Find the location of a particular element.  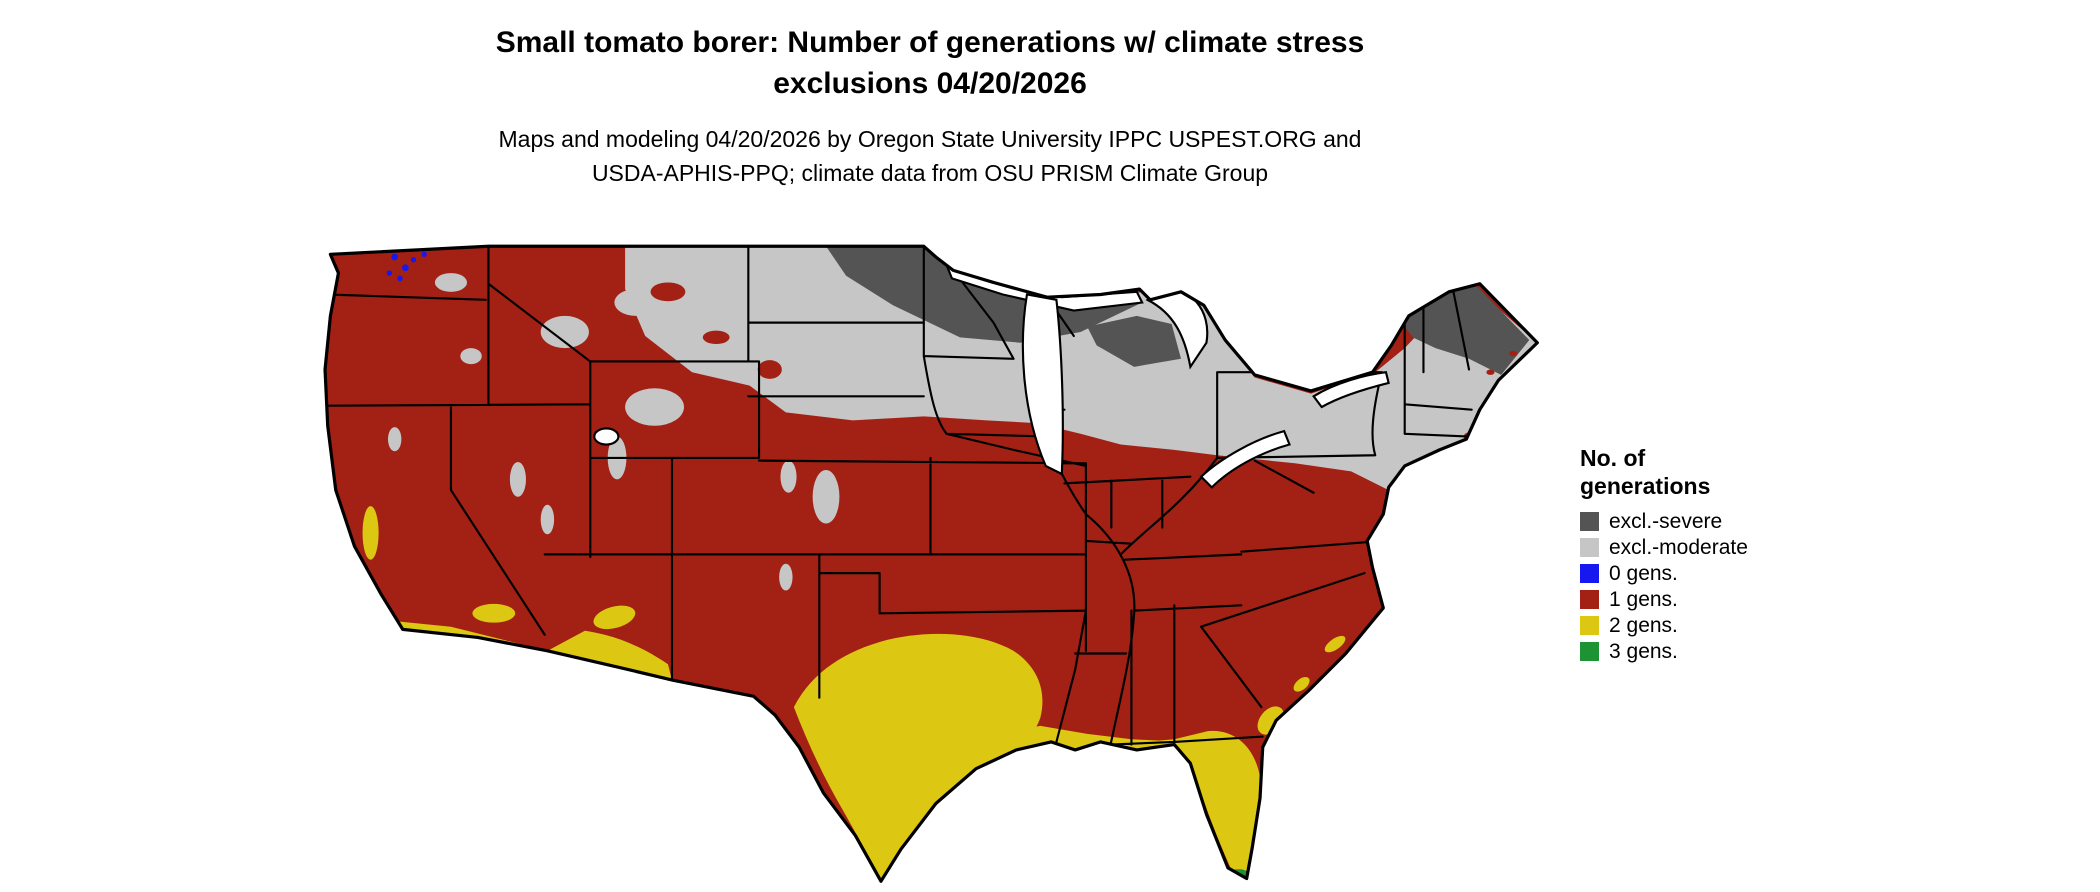

legend-item-excl-severe: excl.-severe is located at coordinates (1700, 521).